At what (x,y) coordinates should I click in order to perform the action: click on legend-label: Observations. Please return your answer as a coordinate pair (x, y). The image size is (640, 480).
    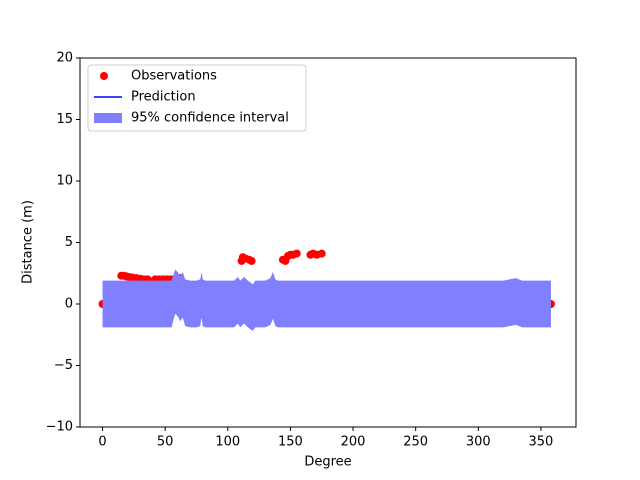
    Looking at the image, I should click on (174, 76).